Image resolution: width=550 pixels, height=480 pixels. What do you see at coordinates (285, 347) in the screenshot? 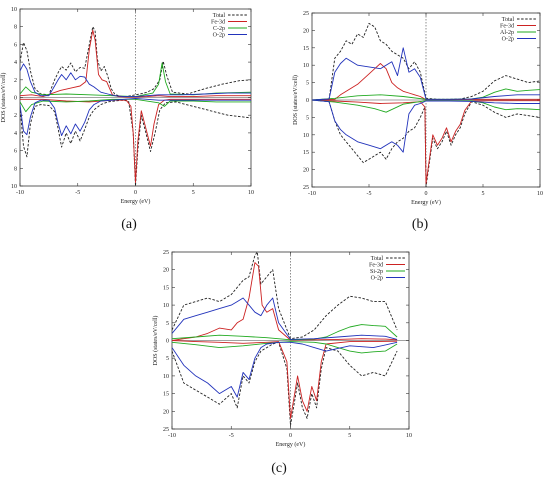
I see `series-line-si-2p-spin-down` at bounding box center [285, 347].